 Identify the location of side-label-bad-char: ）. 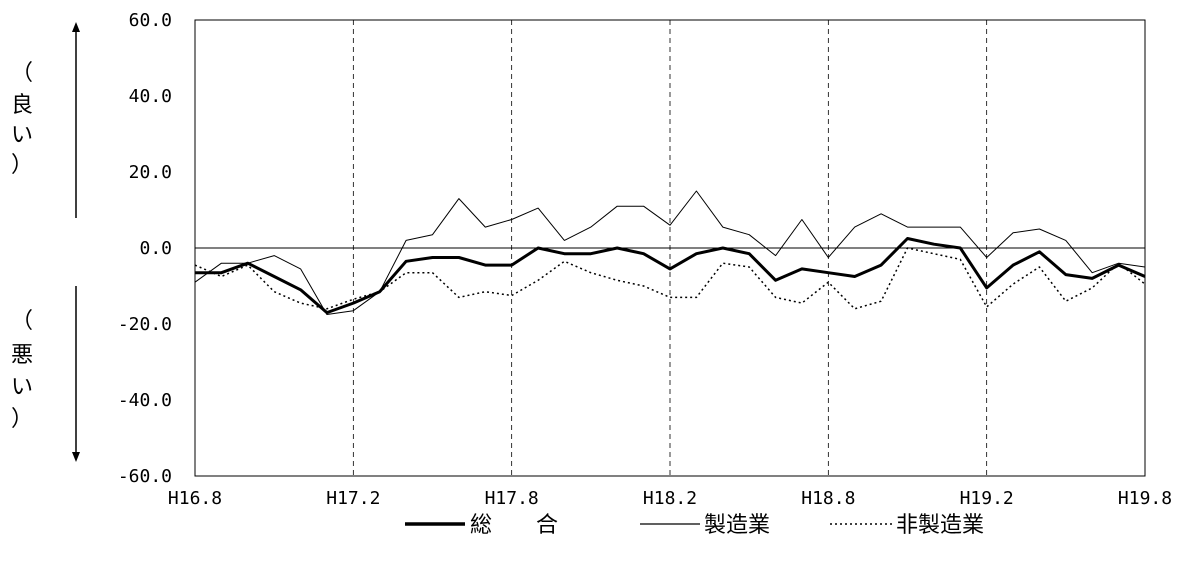
(22, 419).